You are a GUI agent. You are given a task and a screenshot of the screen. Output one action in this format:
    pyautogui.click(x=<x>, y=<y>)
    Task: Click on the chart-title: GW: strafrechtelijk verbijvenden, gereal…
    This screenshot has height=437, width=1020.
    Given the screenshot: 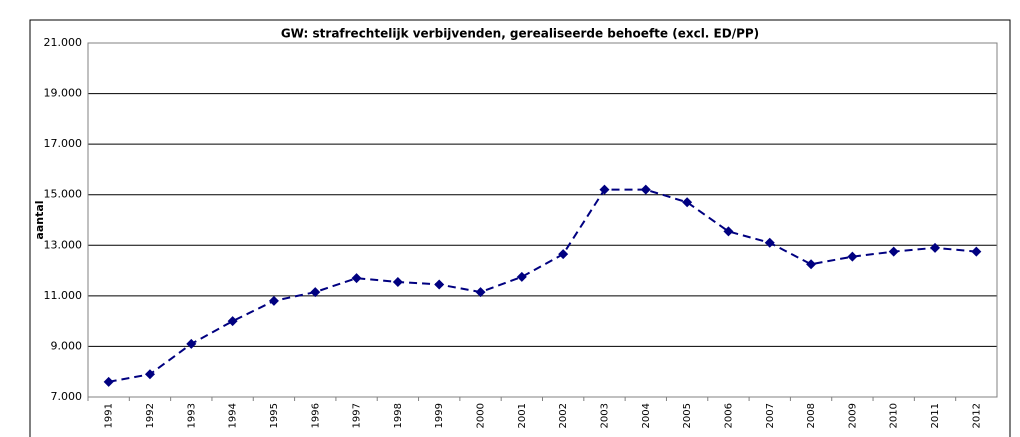 What is the action you would take?
    pyautogui.click(x=520, y=34)
    